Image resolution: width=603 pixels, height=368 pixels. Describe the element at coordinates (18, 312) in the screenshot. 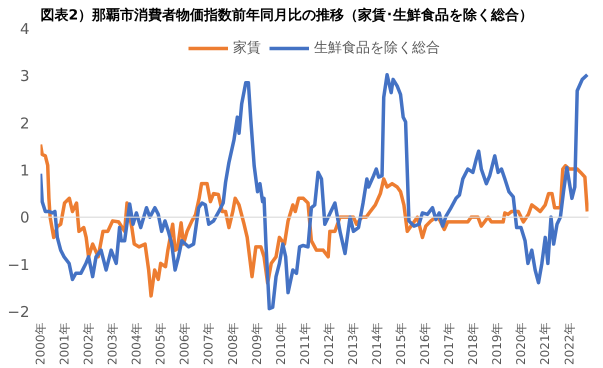

I see `y-tick-label: −2` at that location.